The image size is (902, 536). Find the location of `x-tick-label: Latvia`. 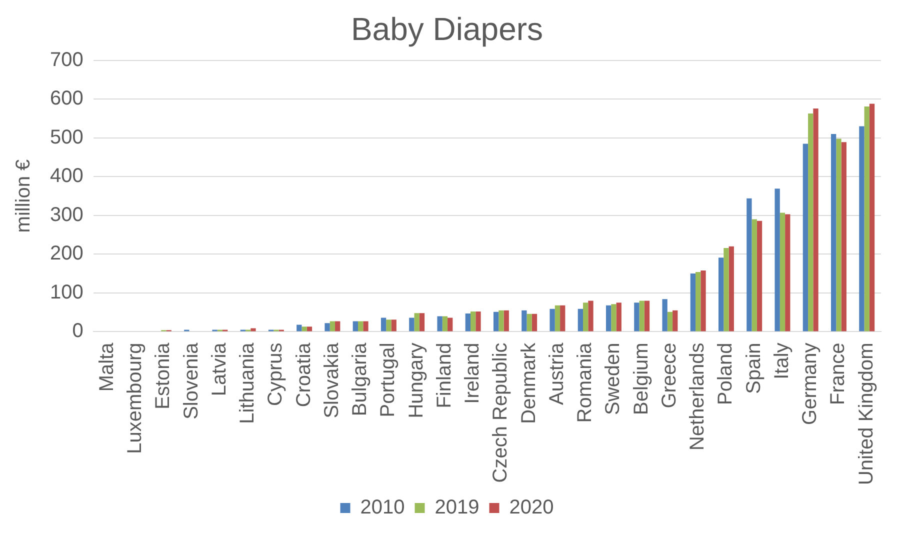

x-tick-label: Latvia is located at coordinates (219, 369).